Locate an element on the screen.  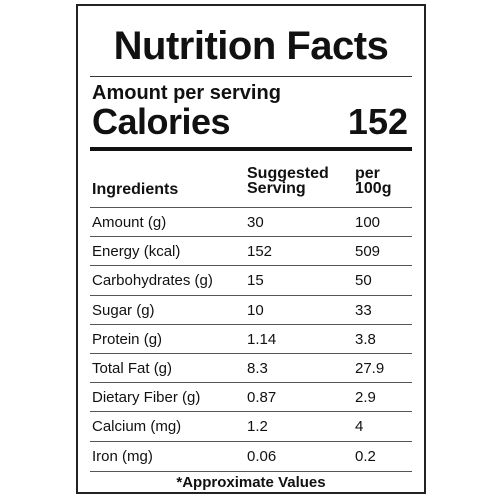
label-title: Nutrition Facts is located at coordinates (251, 46).